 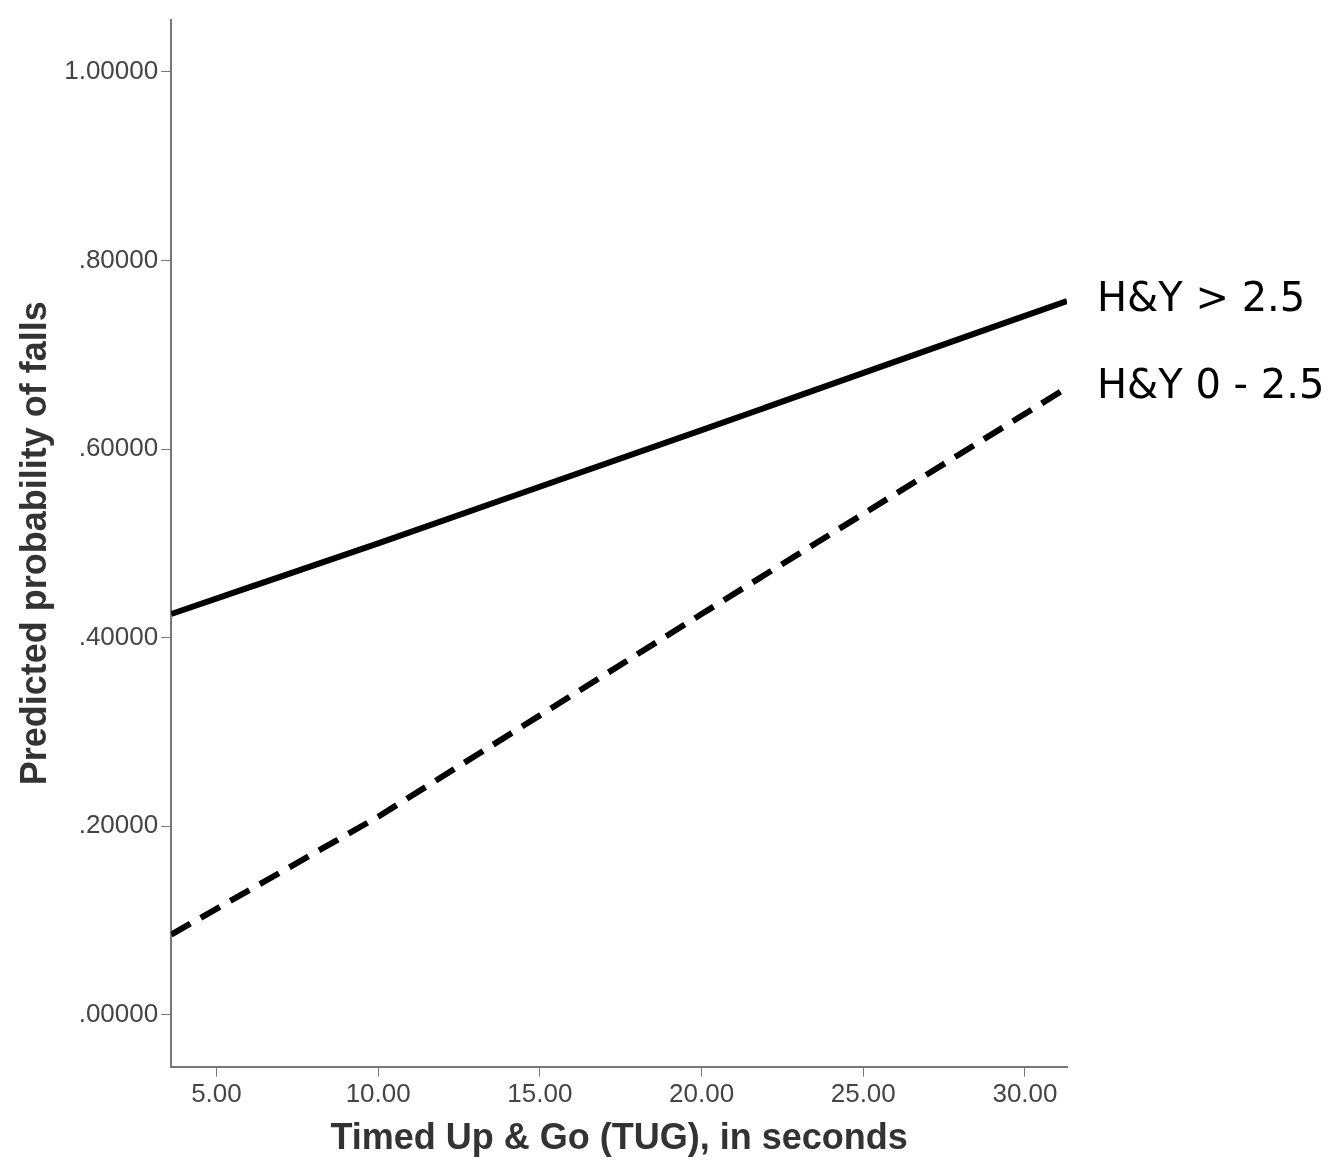 What do you see at coordinates (863, 1093) in the screenshot?
I see `x-tick-label: 25.00` at bounding box center [863, 1093].